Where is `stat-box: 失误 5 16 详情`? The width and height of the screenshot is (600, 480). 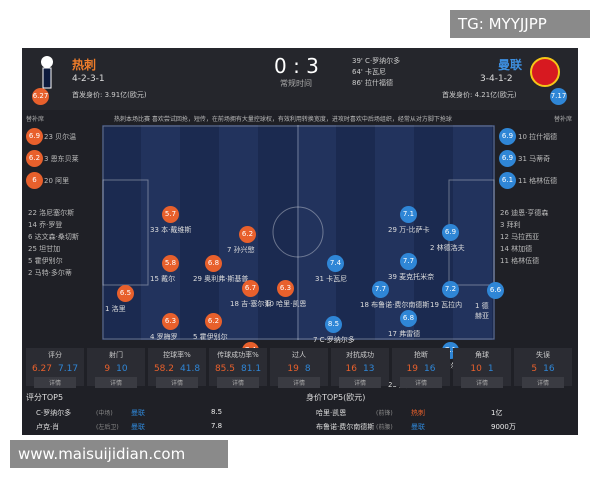
stat-box: 失误 5 16 详情 is located at coordinates (543, 368).